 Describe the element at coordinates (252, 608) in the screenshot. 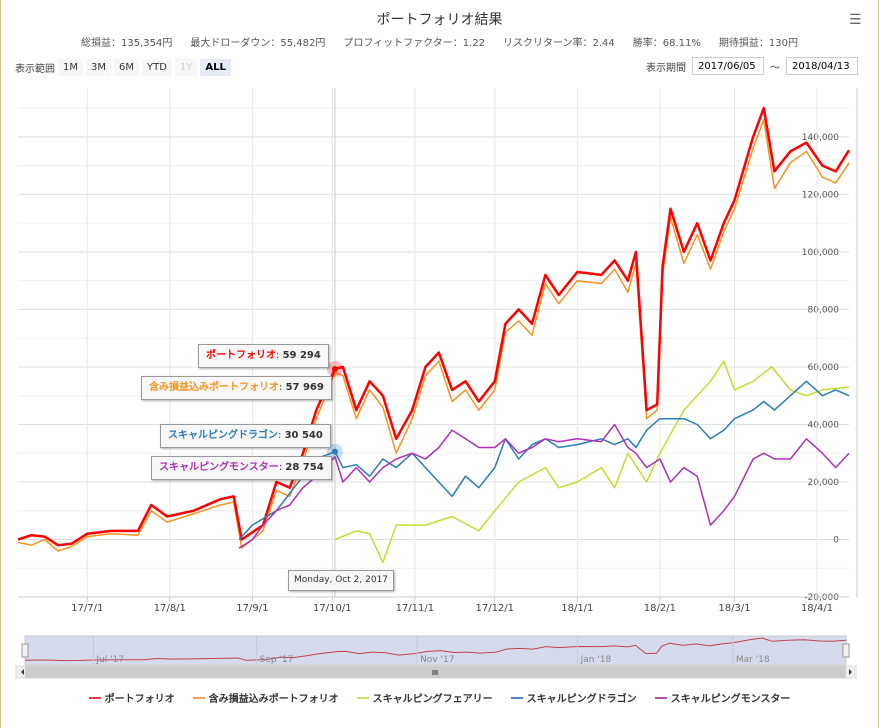

I see `x-tick-label: 17/9/1` at that location.